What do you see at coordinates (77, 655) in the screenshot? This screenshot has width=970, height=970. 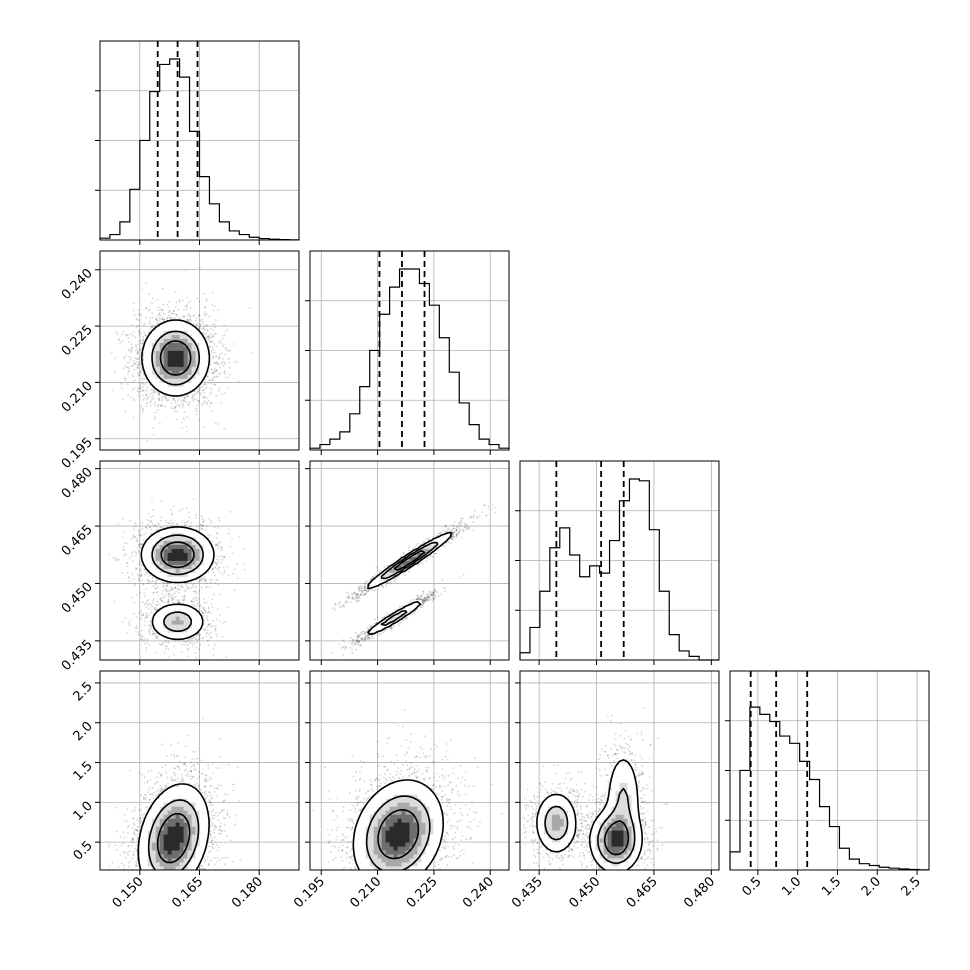 I see `y-tick-label: 0.435` at bounding box center [77, 655].